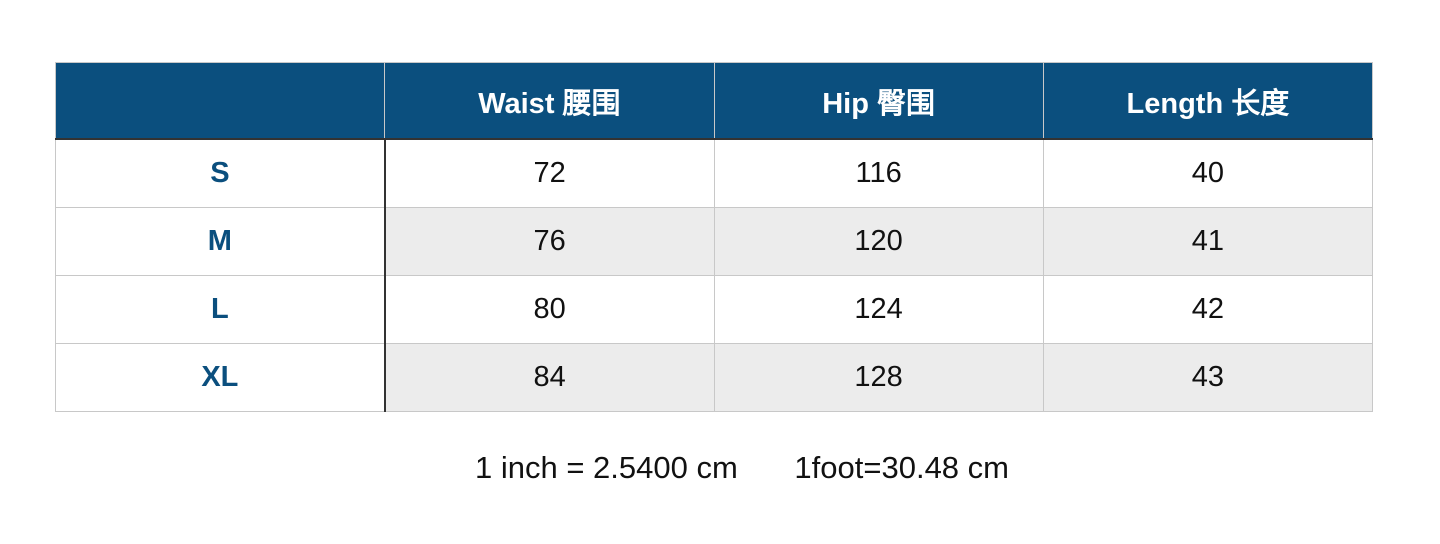 This screenshot has width=1440, height=544. Describe the element at coordinates (1208, 241) in the screenshot. I see `length-cell: 41` at that location.